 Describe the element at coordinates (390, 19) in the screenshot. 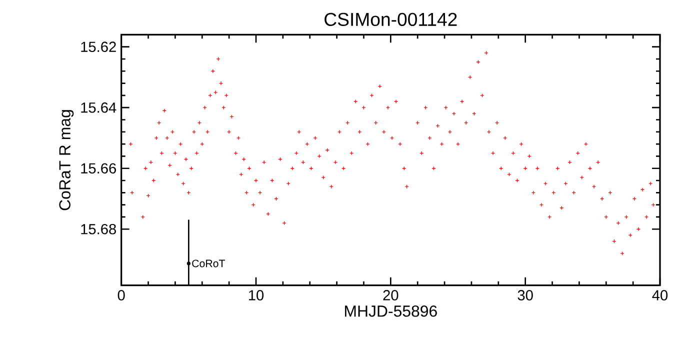

I see `chart-title: CSIMon-001142` at that location.